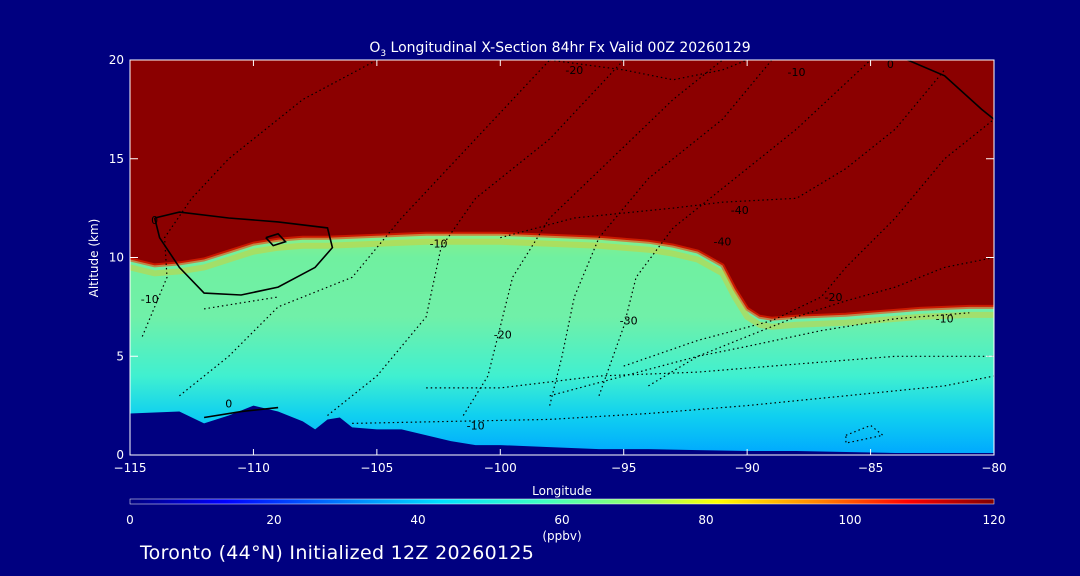 Image resolution: width=1080 pixels, height=576 pixels. I want to click on colorbar-ticks: 0 20 40 60 80 100 120, so click(565, 520).